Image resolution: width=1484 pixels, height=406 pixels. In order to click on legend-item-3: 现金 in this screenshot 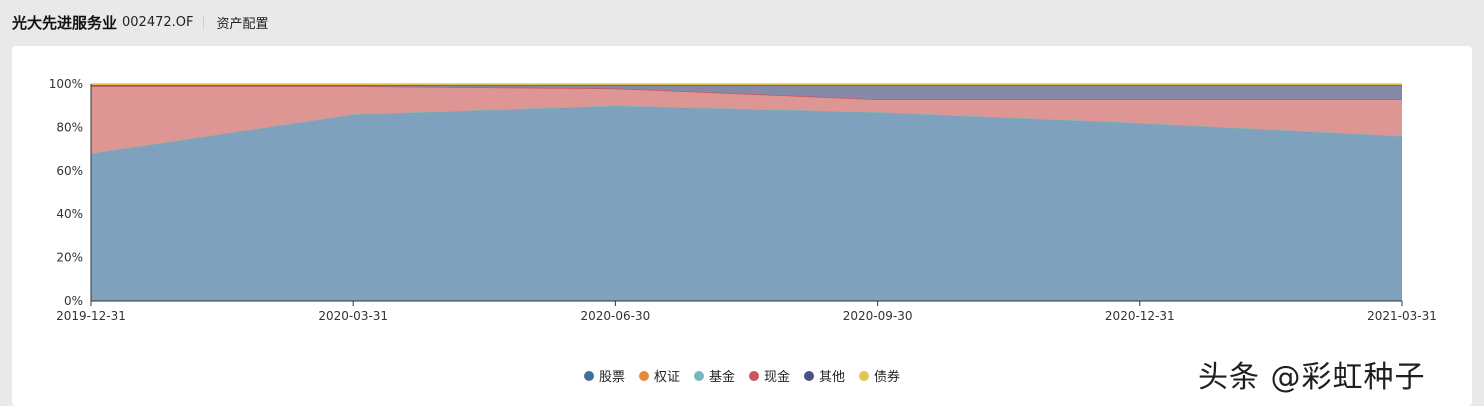, I will do `click(769, 375)`.